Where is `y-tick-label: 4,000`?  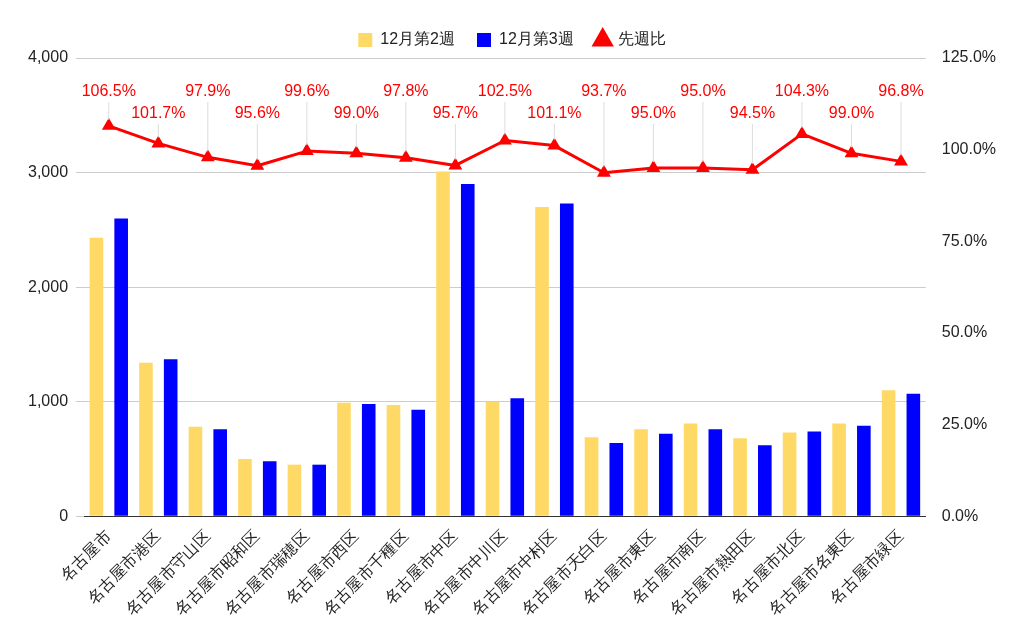
y-tick-label: 4,000 is located at coordinates (48, 57).